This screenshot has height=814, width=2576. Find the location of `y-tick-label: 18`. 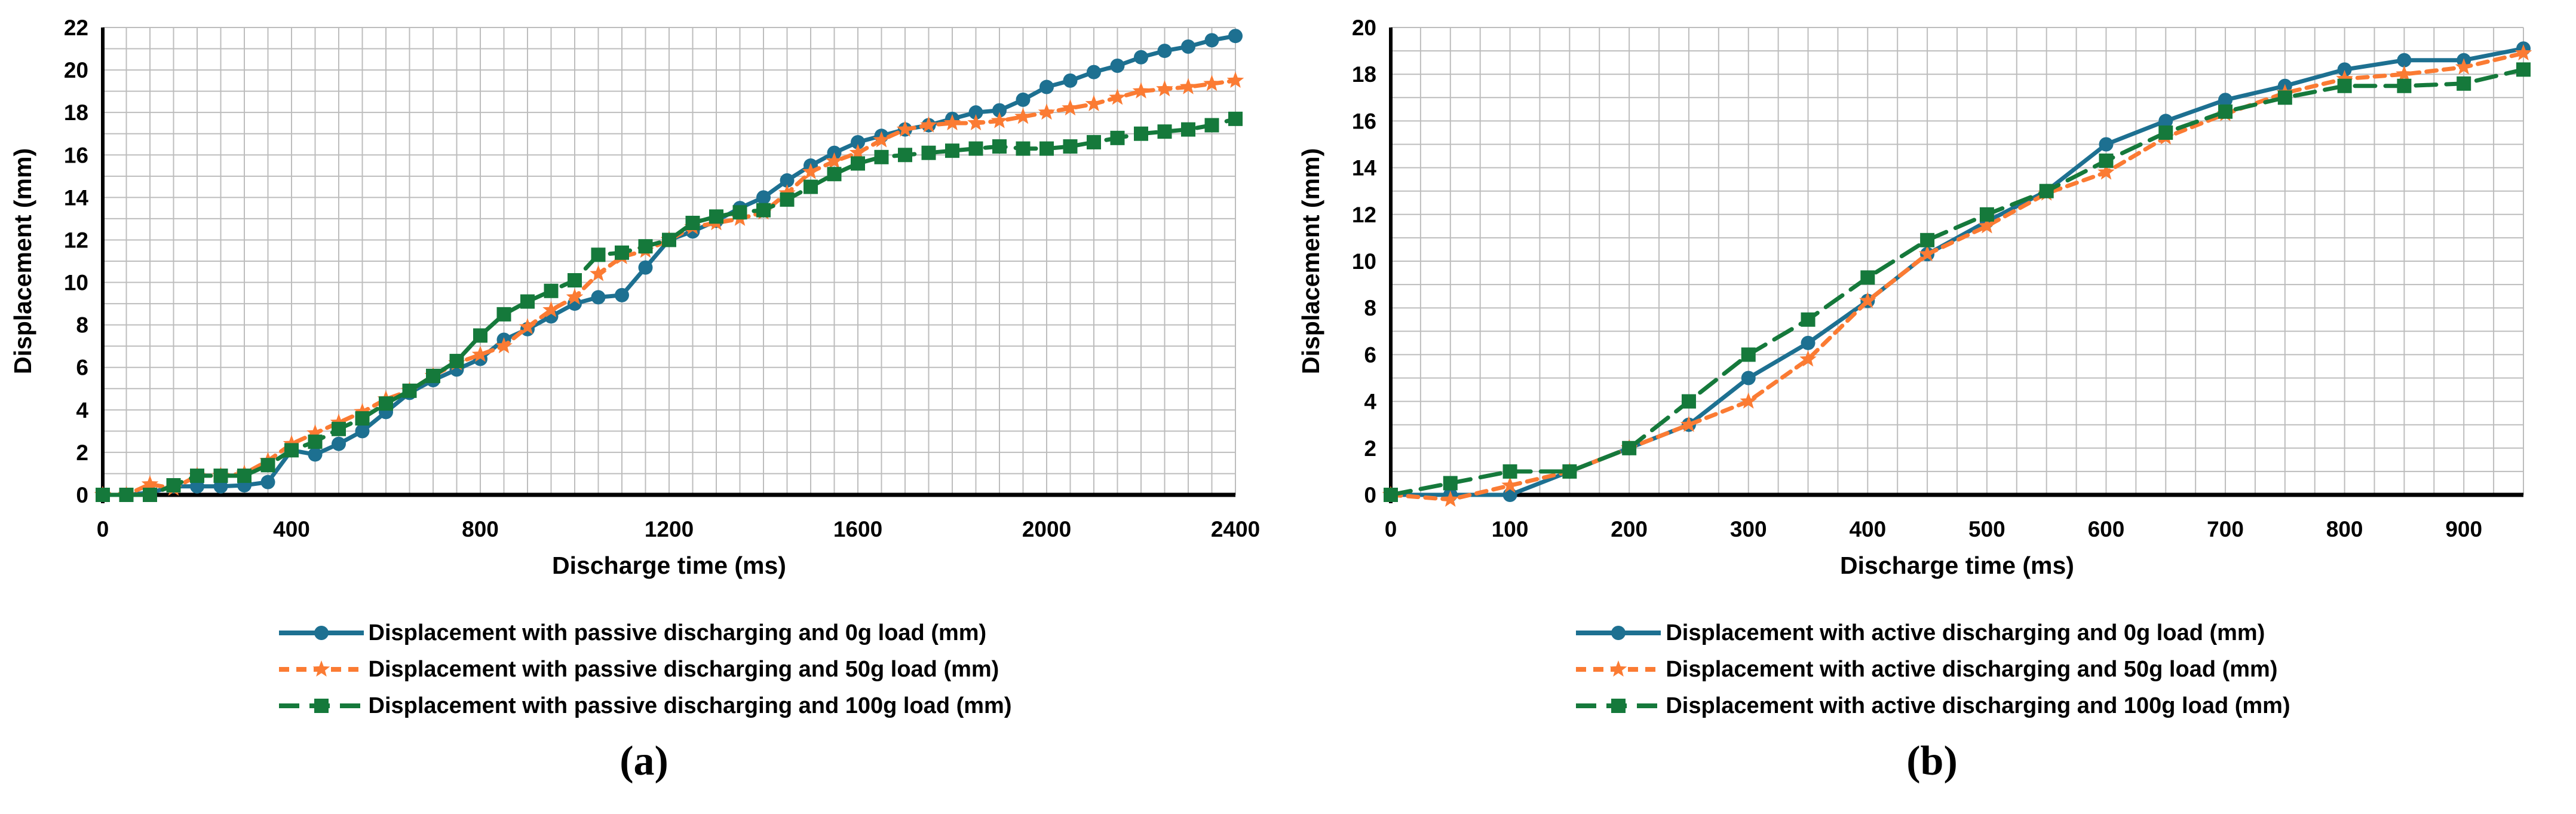

y-tick-label: 18 is located at coordinates (76, 112).